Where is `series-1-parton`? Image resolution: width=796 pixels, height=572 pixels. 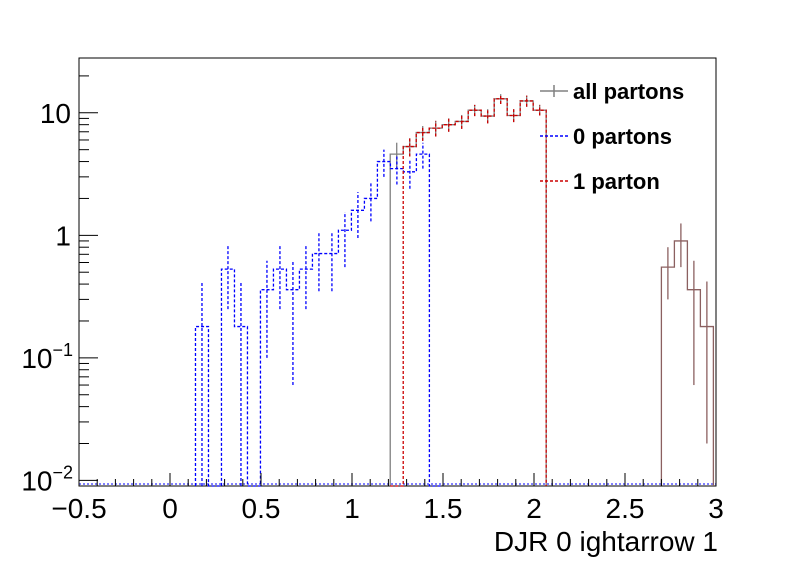
series-1-parton is located at coordinates (468, 290).